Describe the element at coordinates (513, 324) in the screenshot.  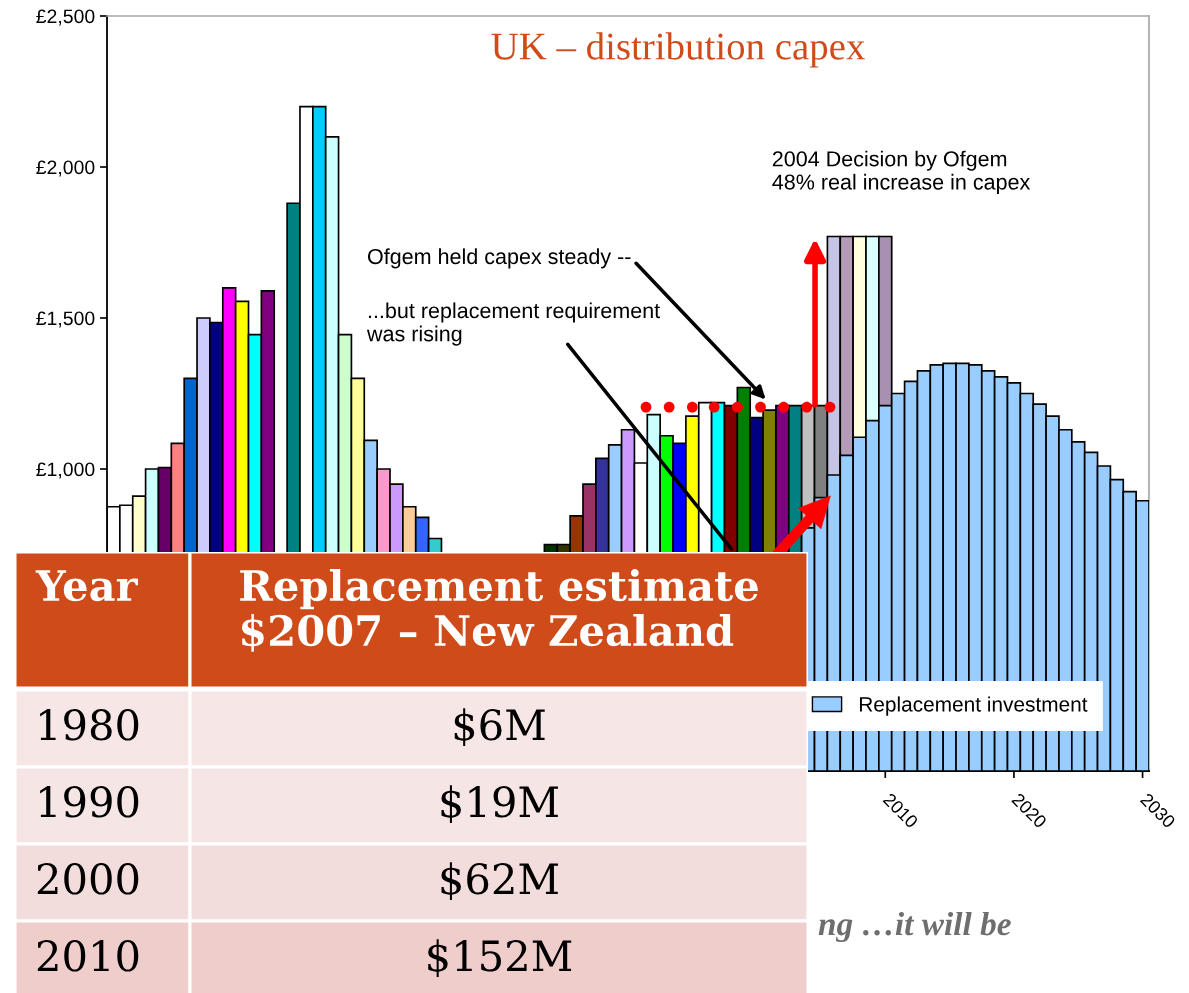
I see `annotation: ...but replacement requirement was rising` at that location.